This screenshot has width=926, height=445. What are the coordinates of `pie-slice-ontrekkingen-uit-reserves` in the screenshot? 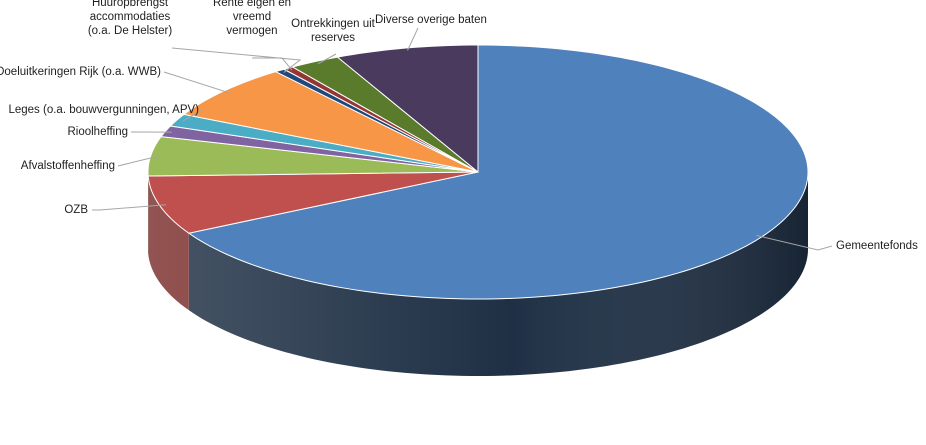 It's located at (385, 114).